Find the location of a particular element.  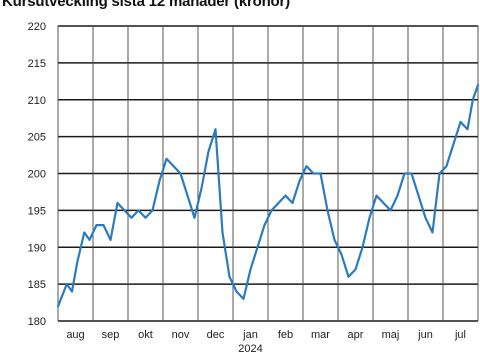

x-tick-label: dec is located at coordinates (216, 335).